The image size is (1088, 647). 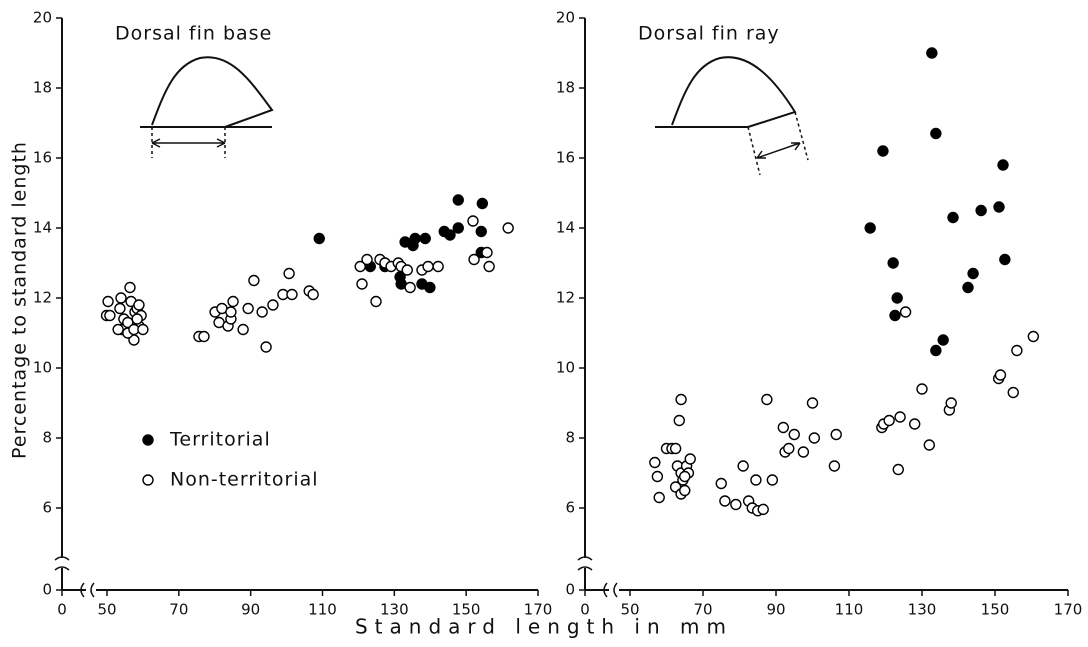 What do you see at coordinates (220, 440) in the screenshot?
I see `legend-label: Territorial` at bounding box center [220, 440].